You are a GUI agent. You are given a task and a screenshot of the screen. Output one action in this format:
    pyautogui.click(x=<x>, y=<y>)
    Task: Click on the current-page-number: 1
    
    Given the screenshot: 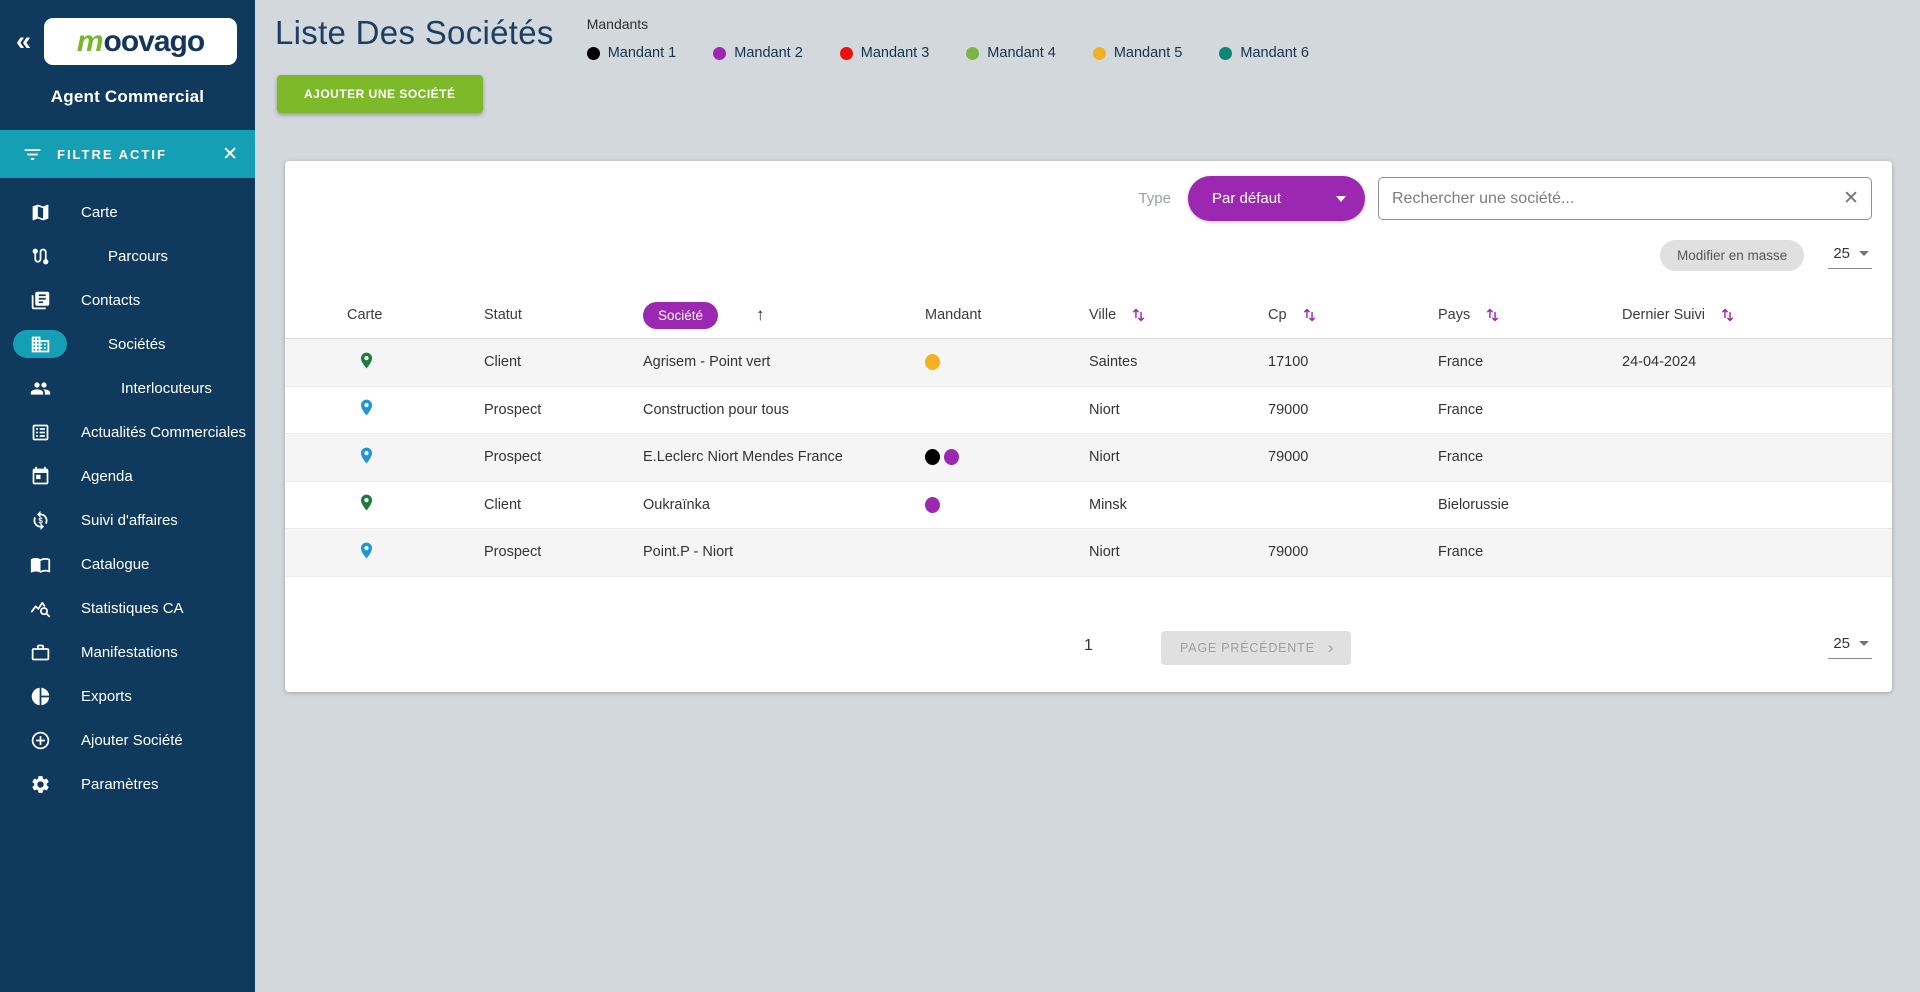 What is the action you would take?
    pyautogui.click(x=1088, y=645)
    